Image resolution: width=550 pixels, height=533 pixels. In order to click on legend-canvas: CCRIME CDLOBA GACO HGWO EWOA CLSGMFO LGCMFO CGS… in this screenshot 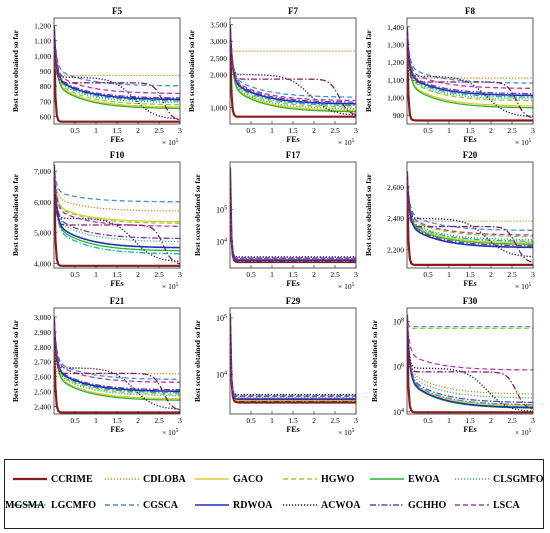, I will do `click(274, 492)`.